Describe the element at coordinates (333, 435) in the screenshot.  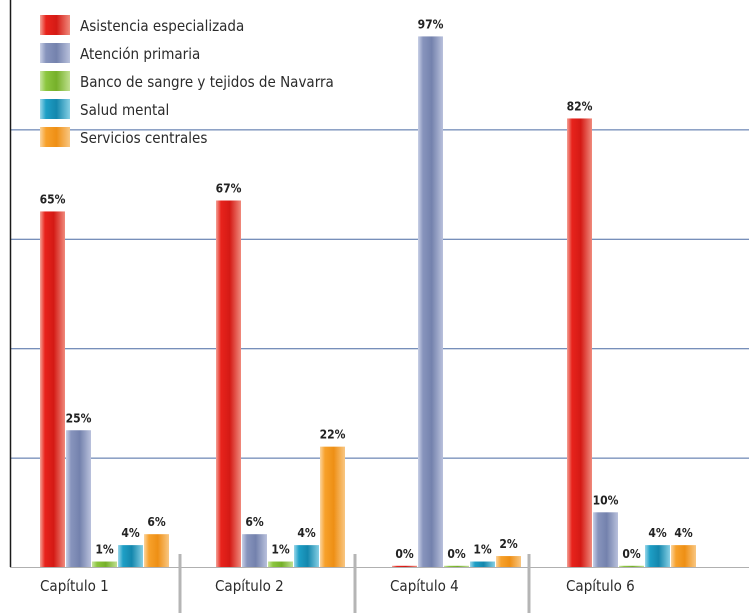
I see `data-label: 22%` at that location.